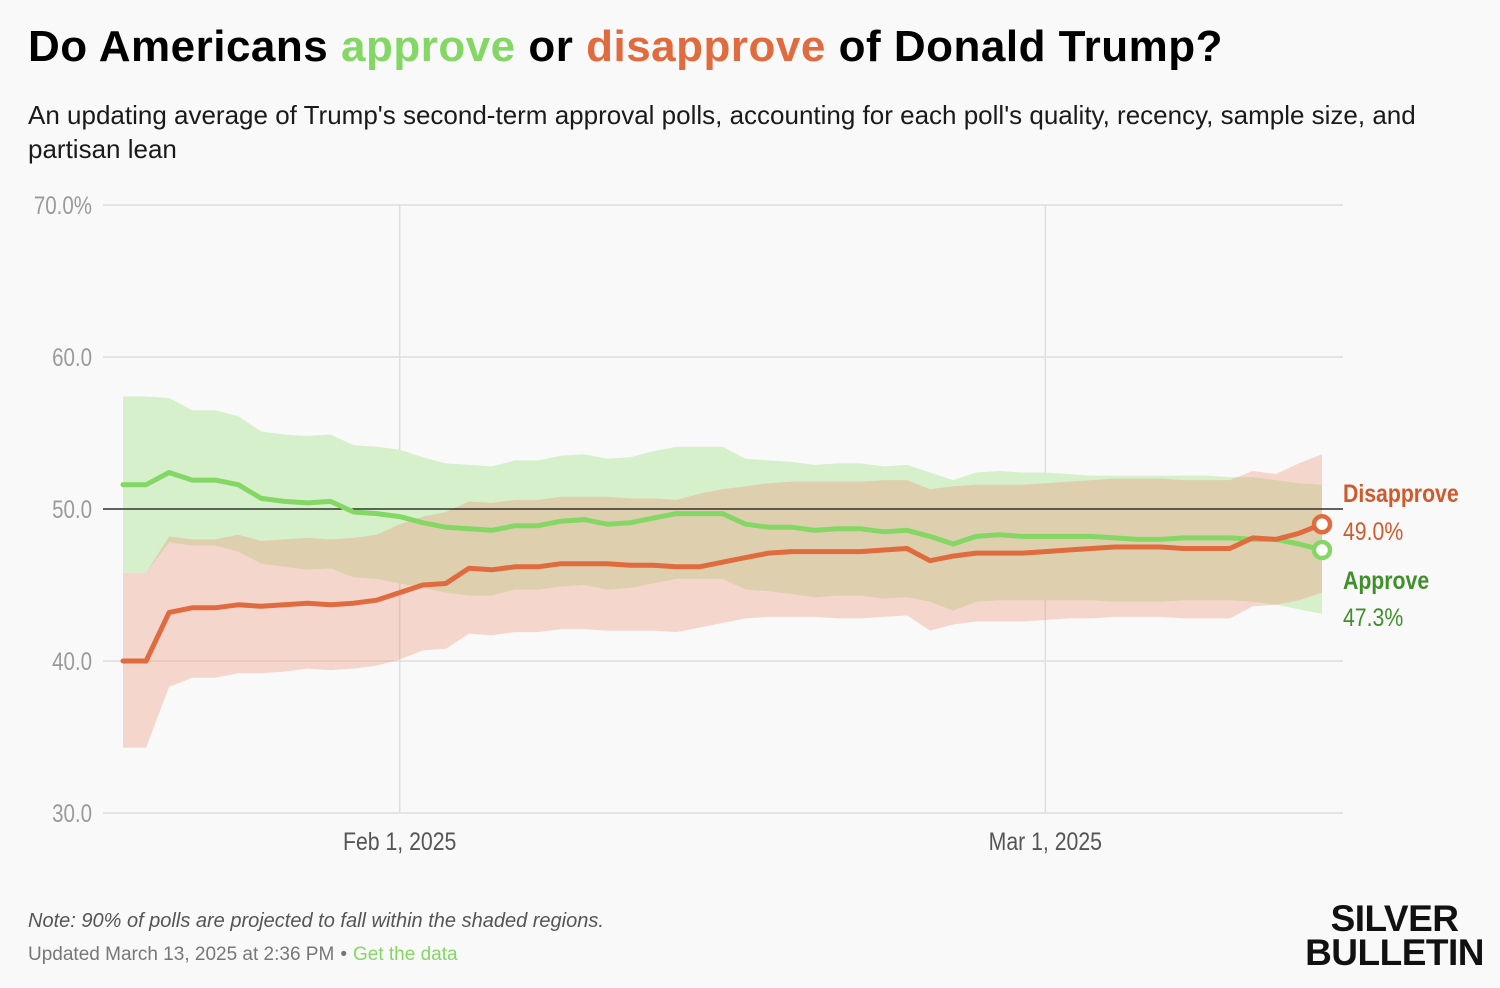  Describe the element at coordinates (72, 813) in the screenshot. I see `y-tick-label: 30.0` at that location.